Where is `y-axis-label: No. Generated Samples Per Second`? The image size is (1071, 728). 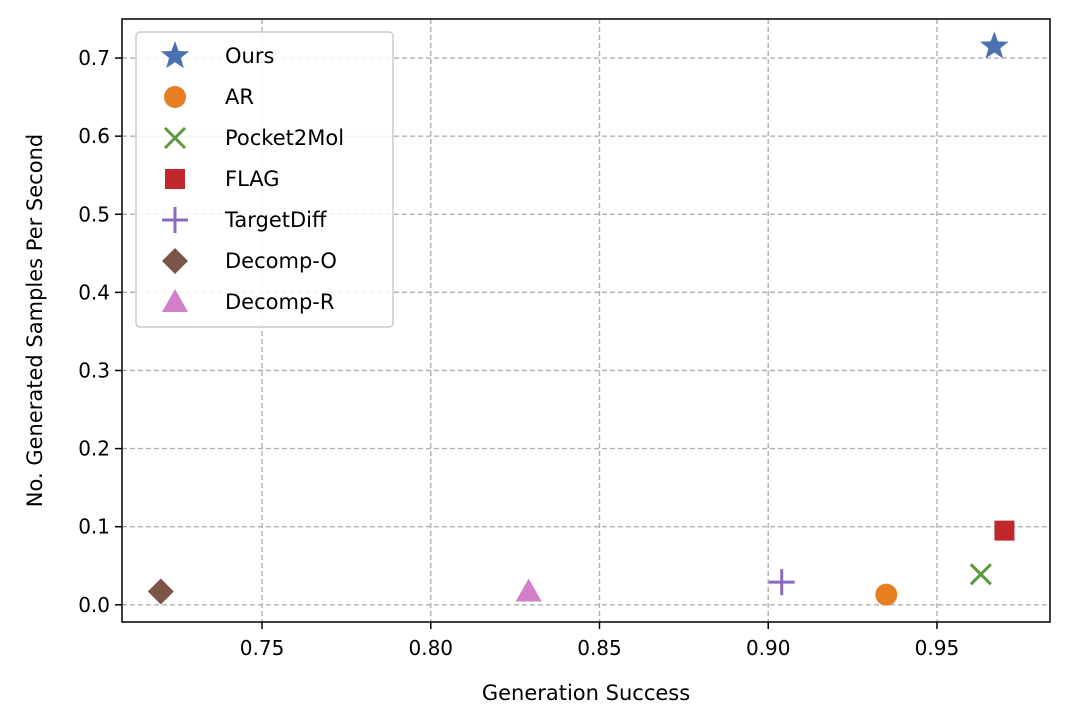
y-axis-label: No. Generated Samples Per Second is located at coordinates (35, 320).